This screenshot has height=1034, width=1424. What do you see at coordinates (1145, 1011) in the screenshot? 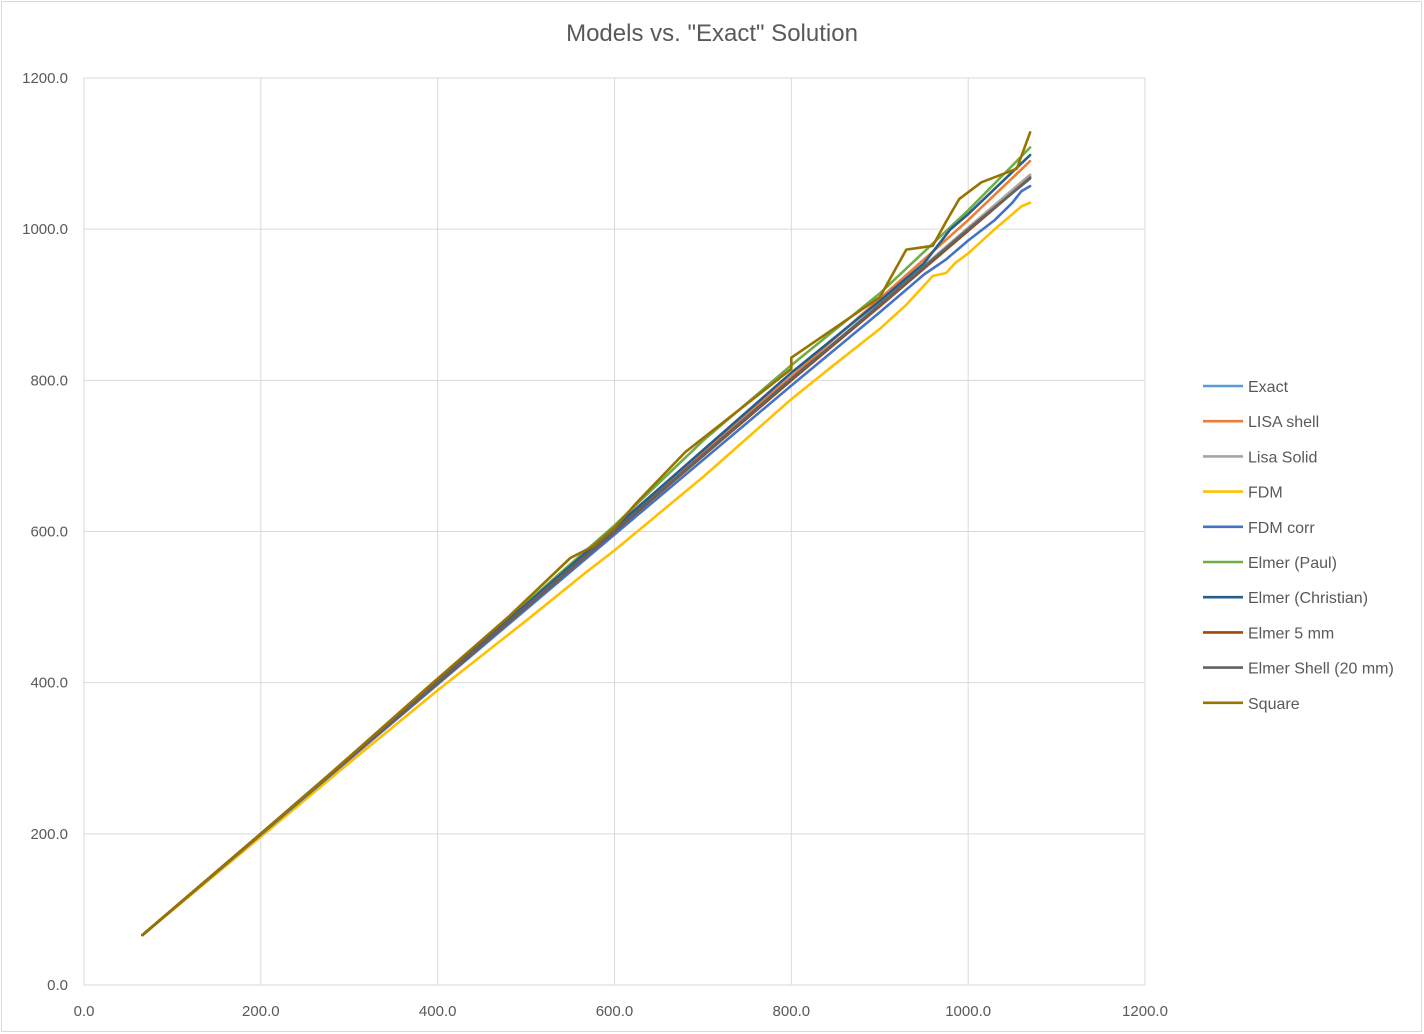
I see `x-tick-label: 1200.0` at bounding box center [1145, 1011].